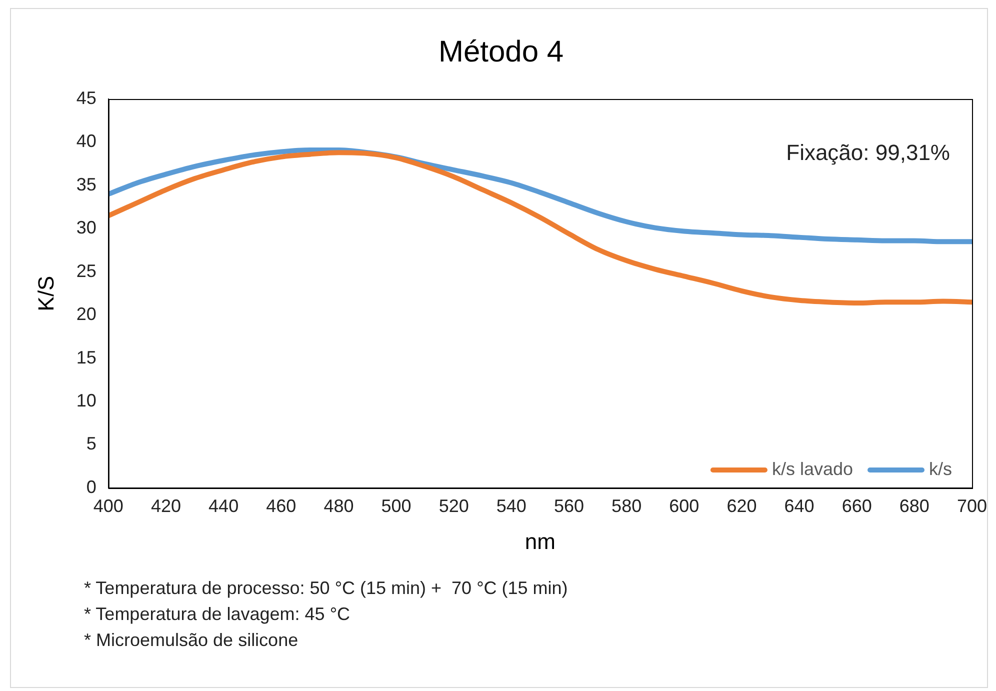 Image resolution: width=996 pixels, height=691 pixels. What do you see at coordinates (741, 506) in the screenshot?
I see `x-tick-label: 620` at bounding box center [741, 506].